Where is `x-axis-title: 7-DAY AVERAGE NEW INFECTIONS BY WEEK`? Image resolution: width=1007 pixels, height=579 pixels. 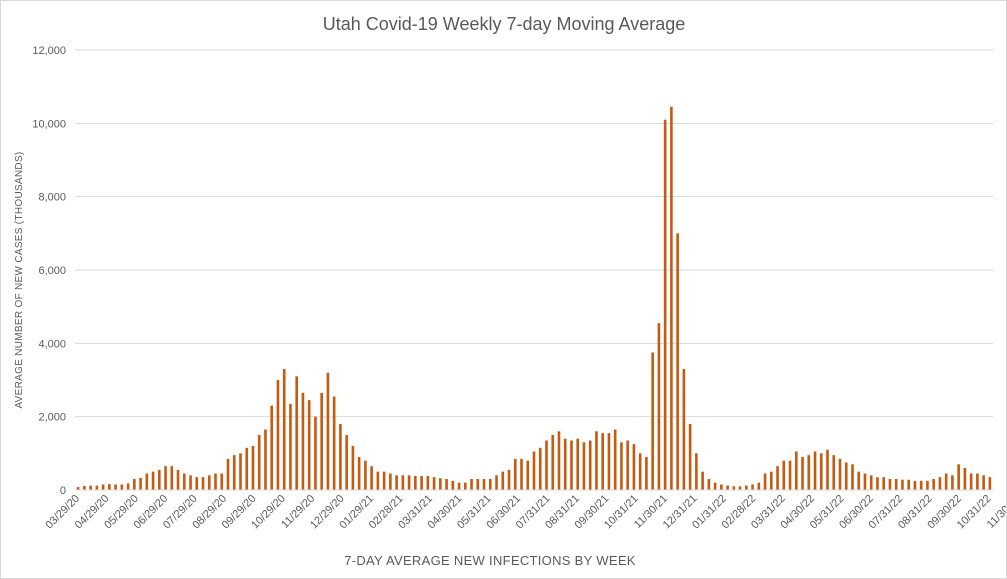
x-axis-title: 7-DAY AVERAGE NEW INFECTIONS BY WEEK is located at coordinates (490, 560).